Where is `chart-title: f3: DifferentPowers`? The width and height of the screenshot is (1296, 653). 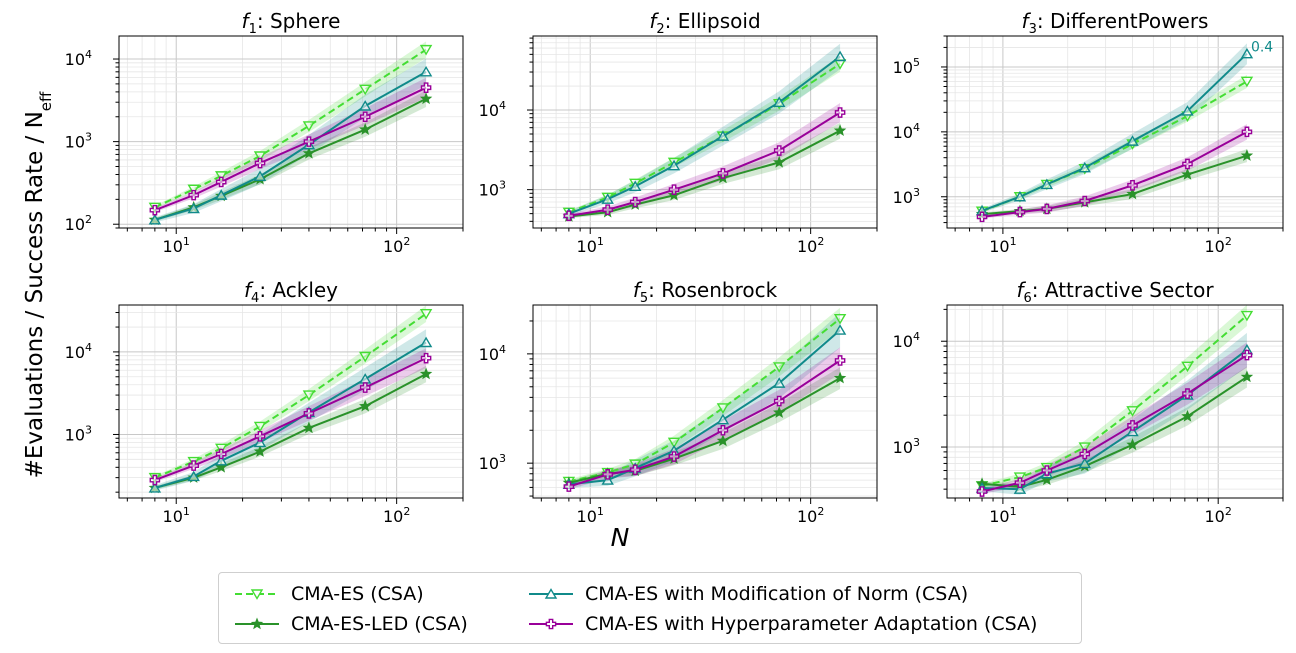
chart-title: f3: DifferentPowers is located at coordinates (1115, 23).